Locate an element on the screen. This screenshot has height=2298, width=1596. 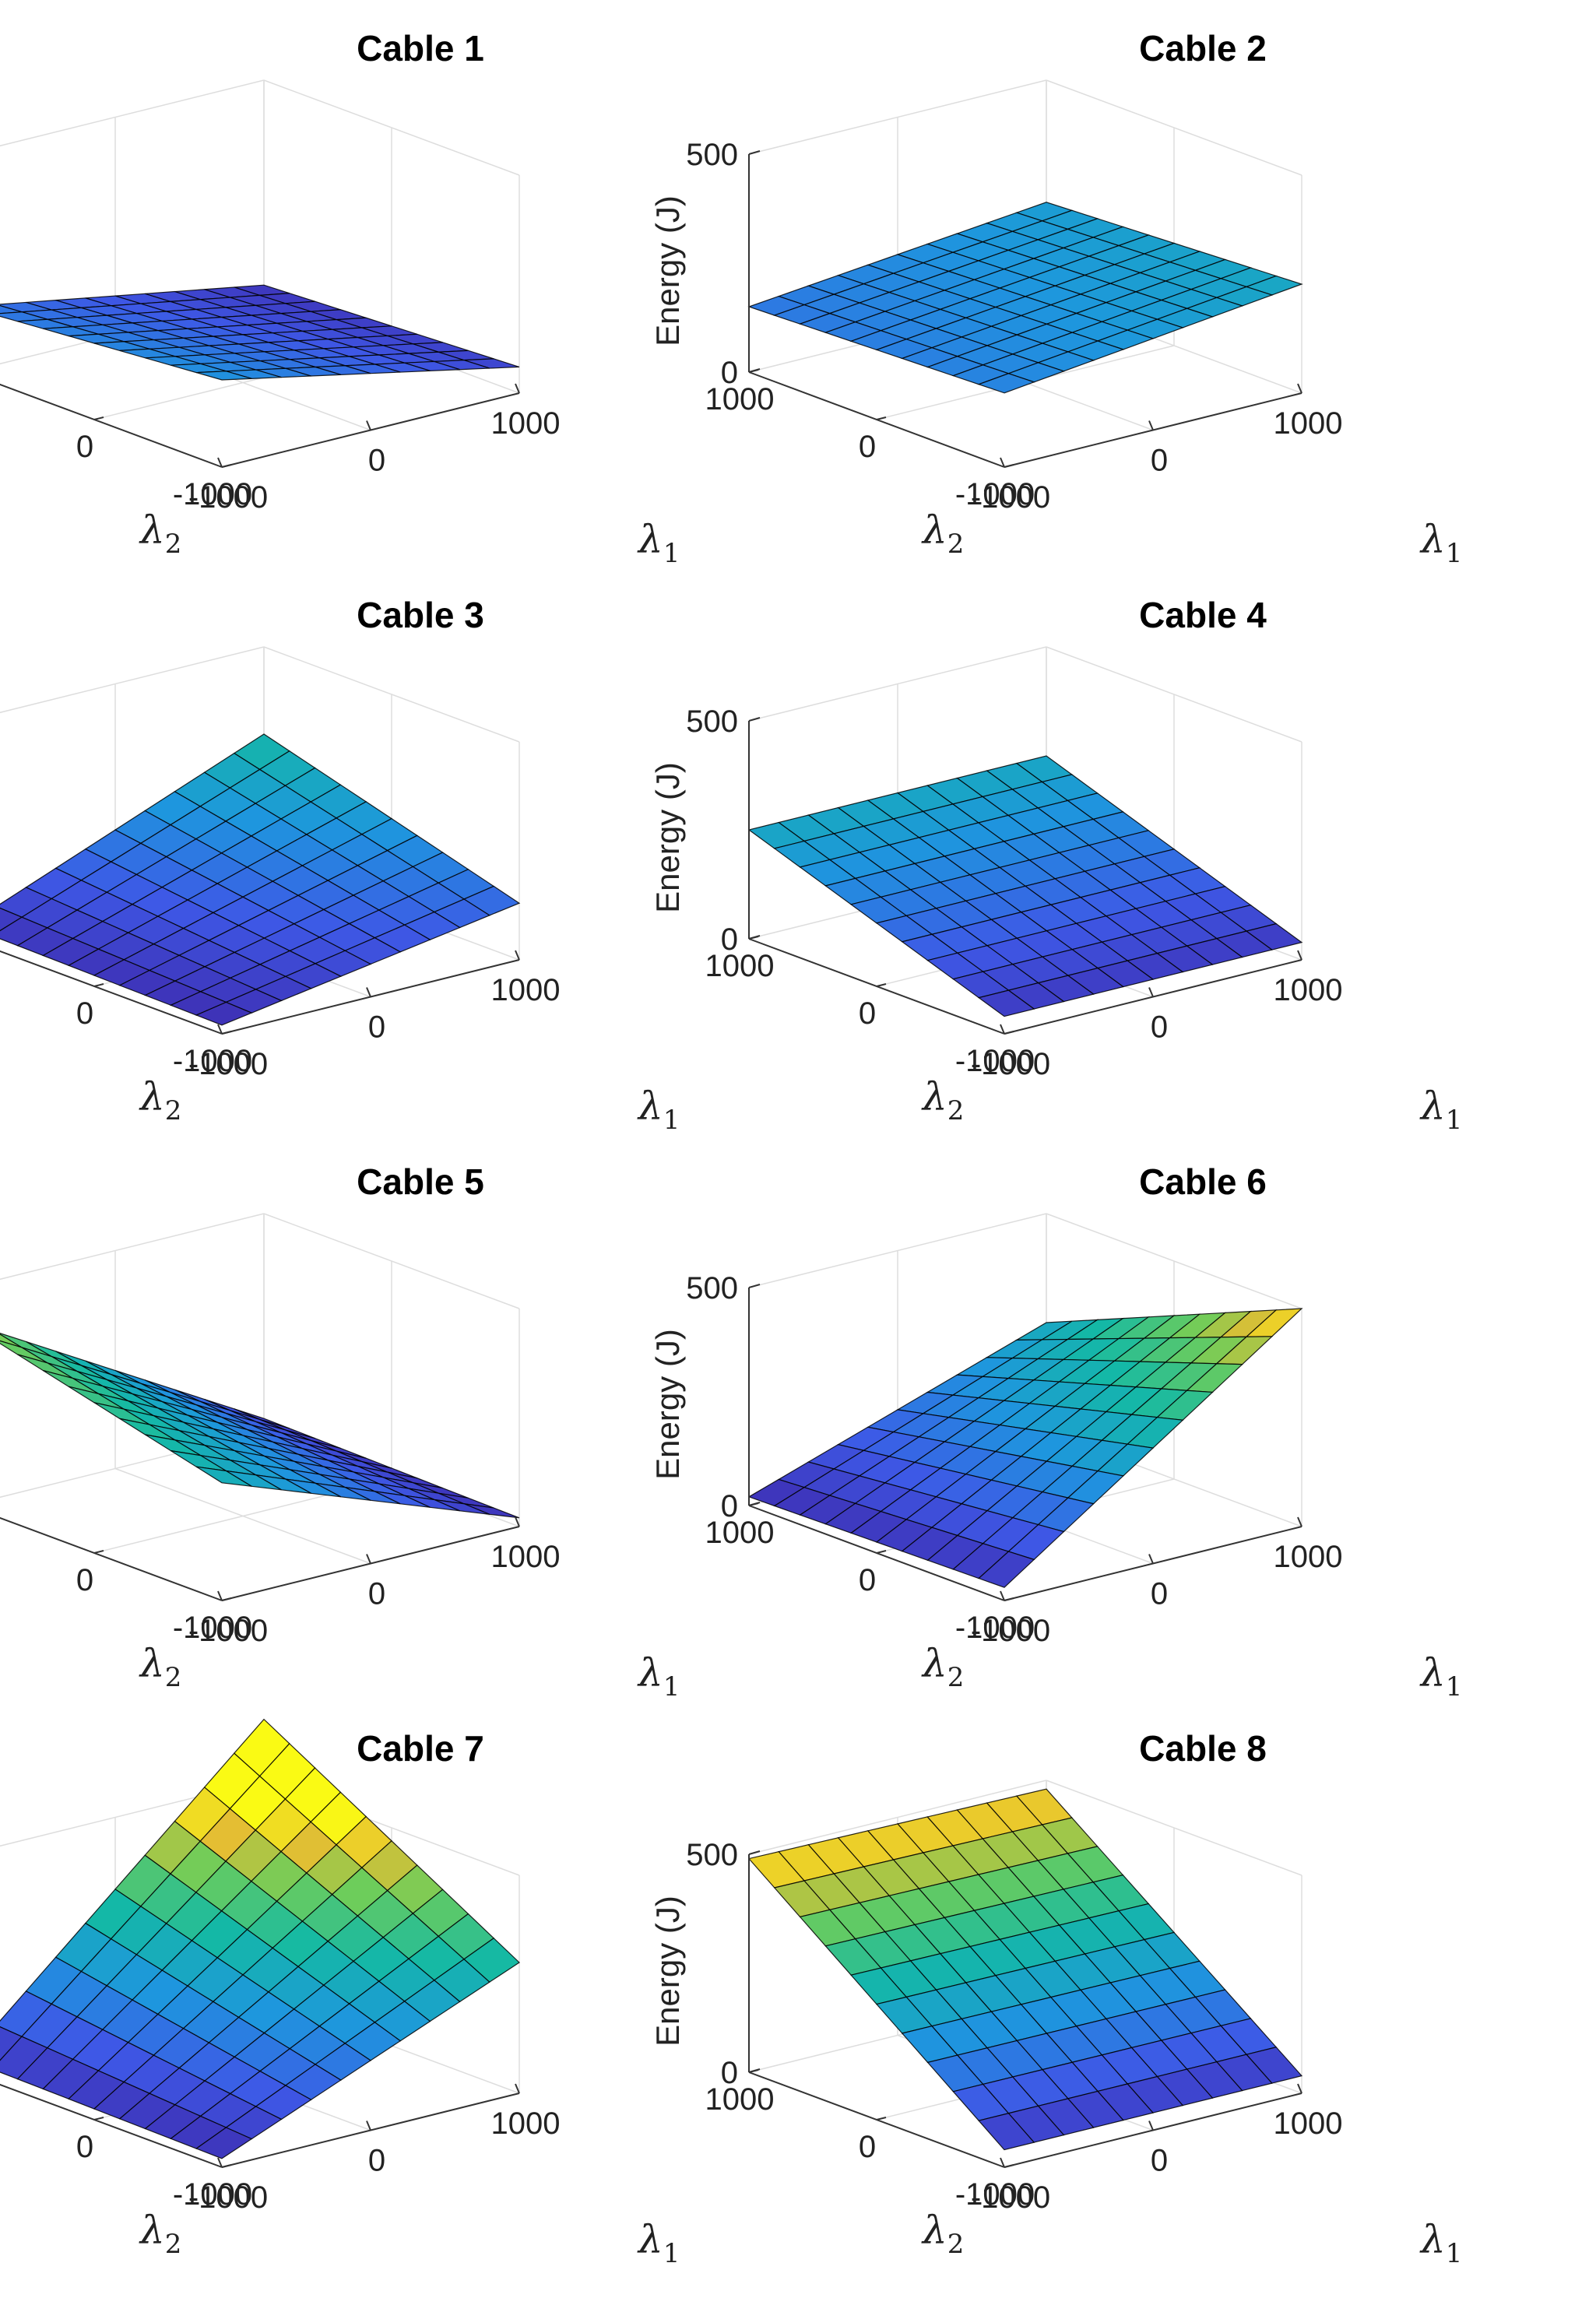
chart-title: Cable 6 is located at coordinates (1203, 1181).